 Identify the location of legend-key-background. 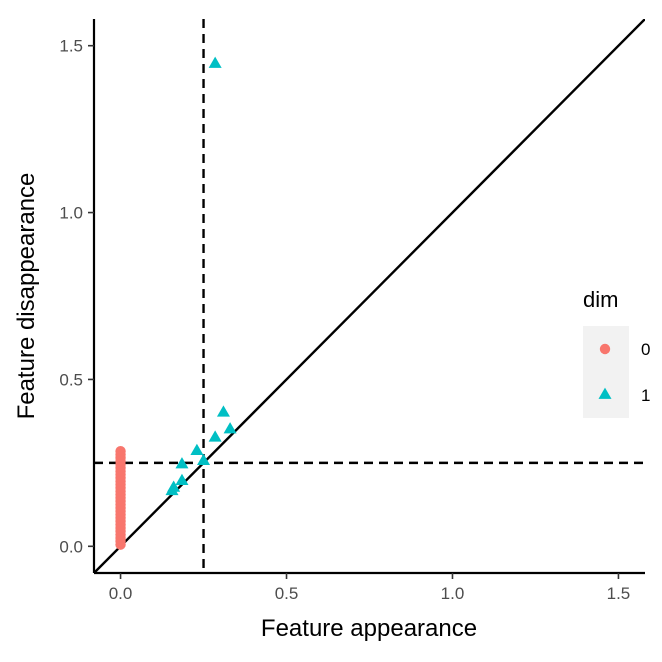
(606, 372).